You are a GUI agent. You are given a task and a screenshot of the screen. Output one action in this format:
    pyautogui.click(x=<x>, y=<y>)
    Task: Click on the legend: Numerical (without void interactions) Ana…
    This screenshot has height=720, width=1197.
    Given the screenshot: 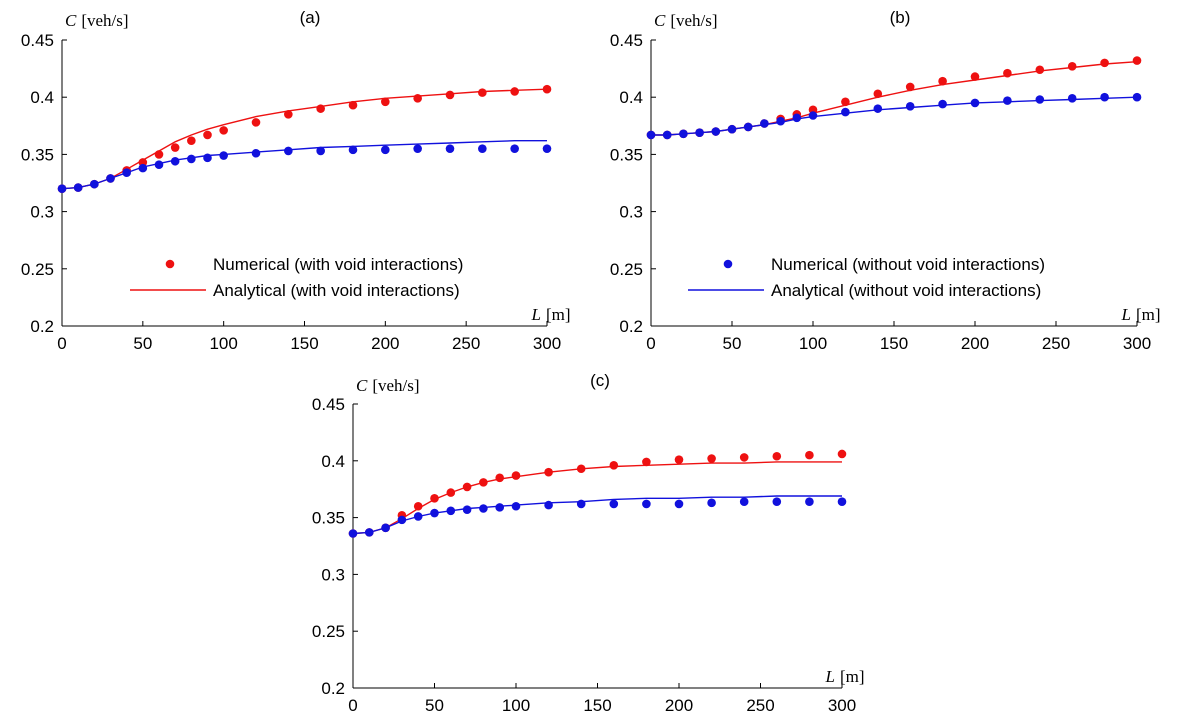 What is the action you would take?
    pyautogui.click(x=866, y=277)
    